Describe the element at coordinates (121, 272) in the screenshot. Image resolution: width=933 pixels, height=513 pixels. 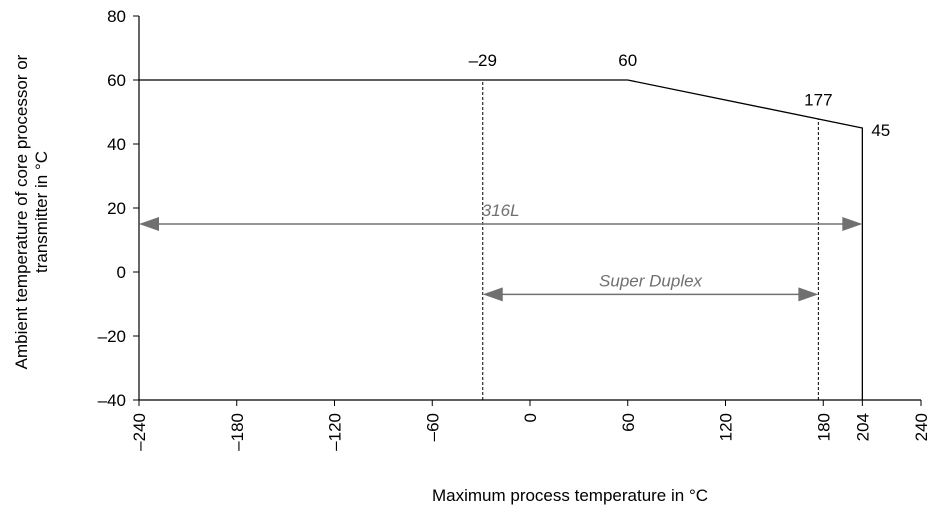
I see `y-tick-label: 0` at that location.